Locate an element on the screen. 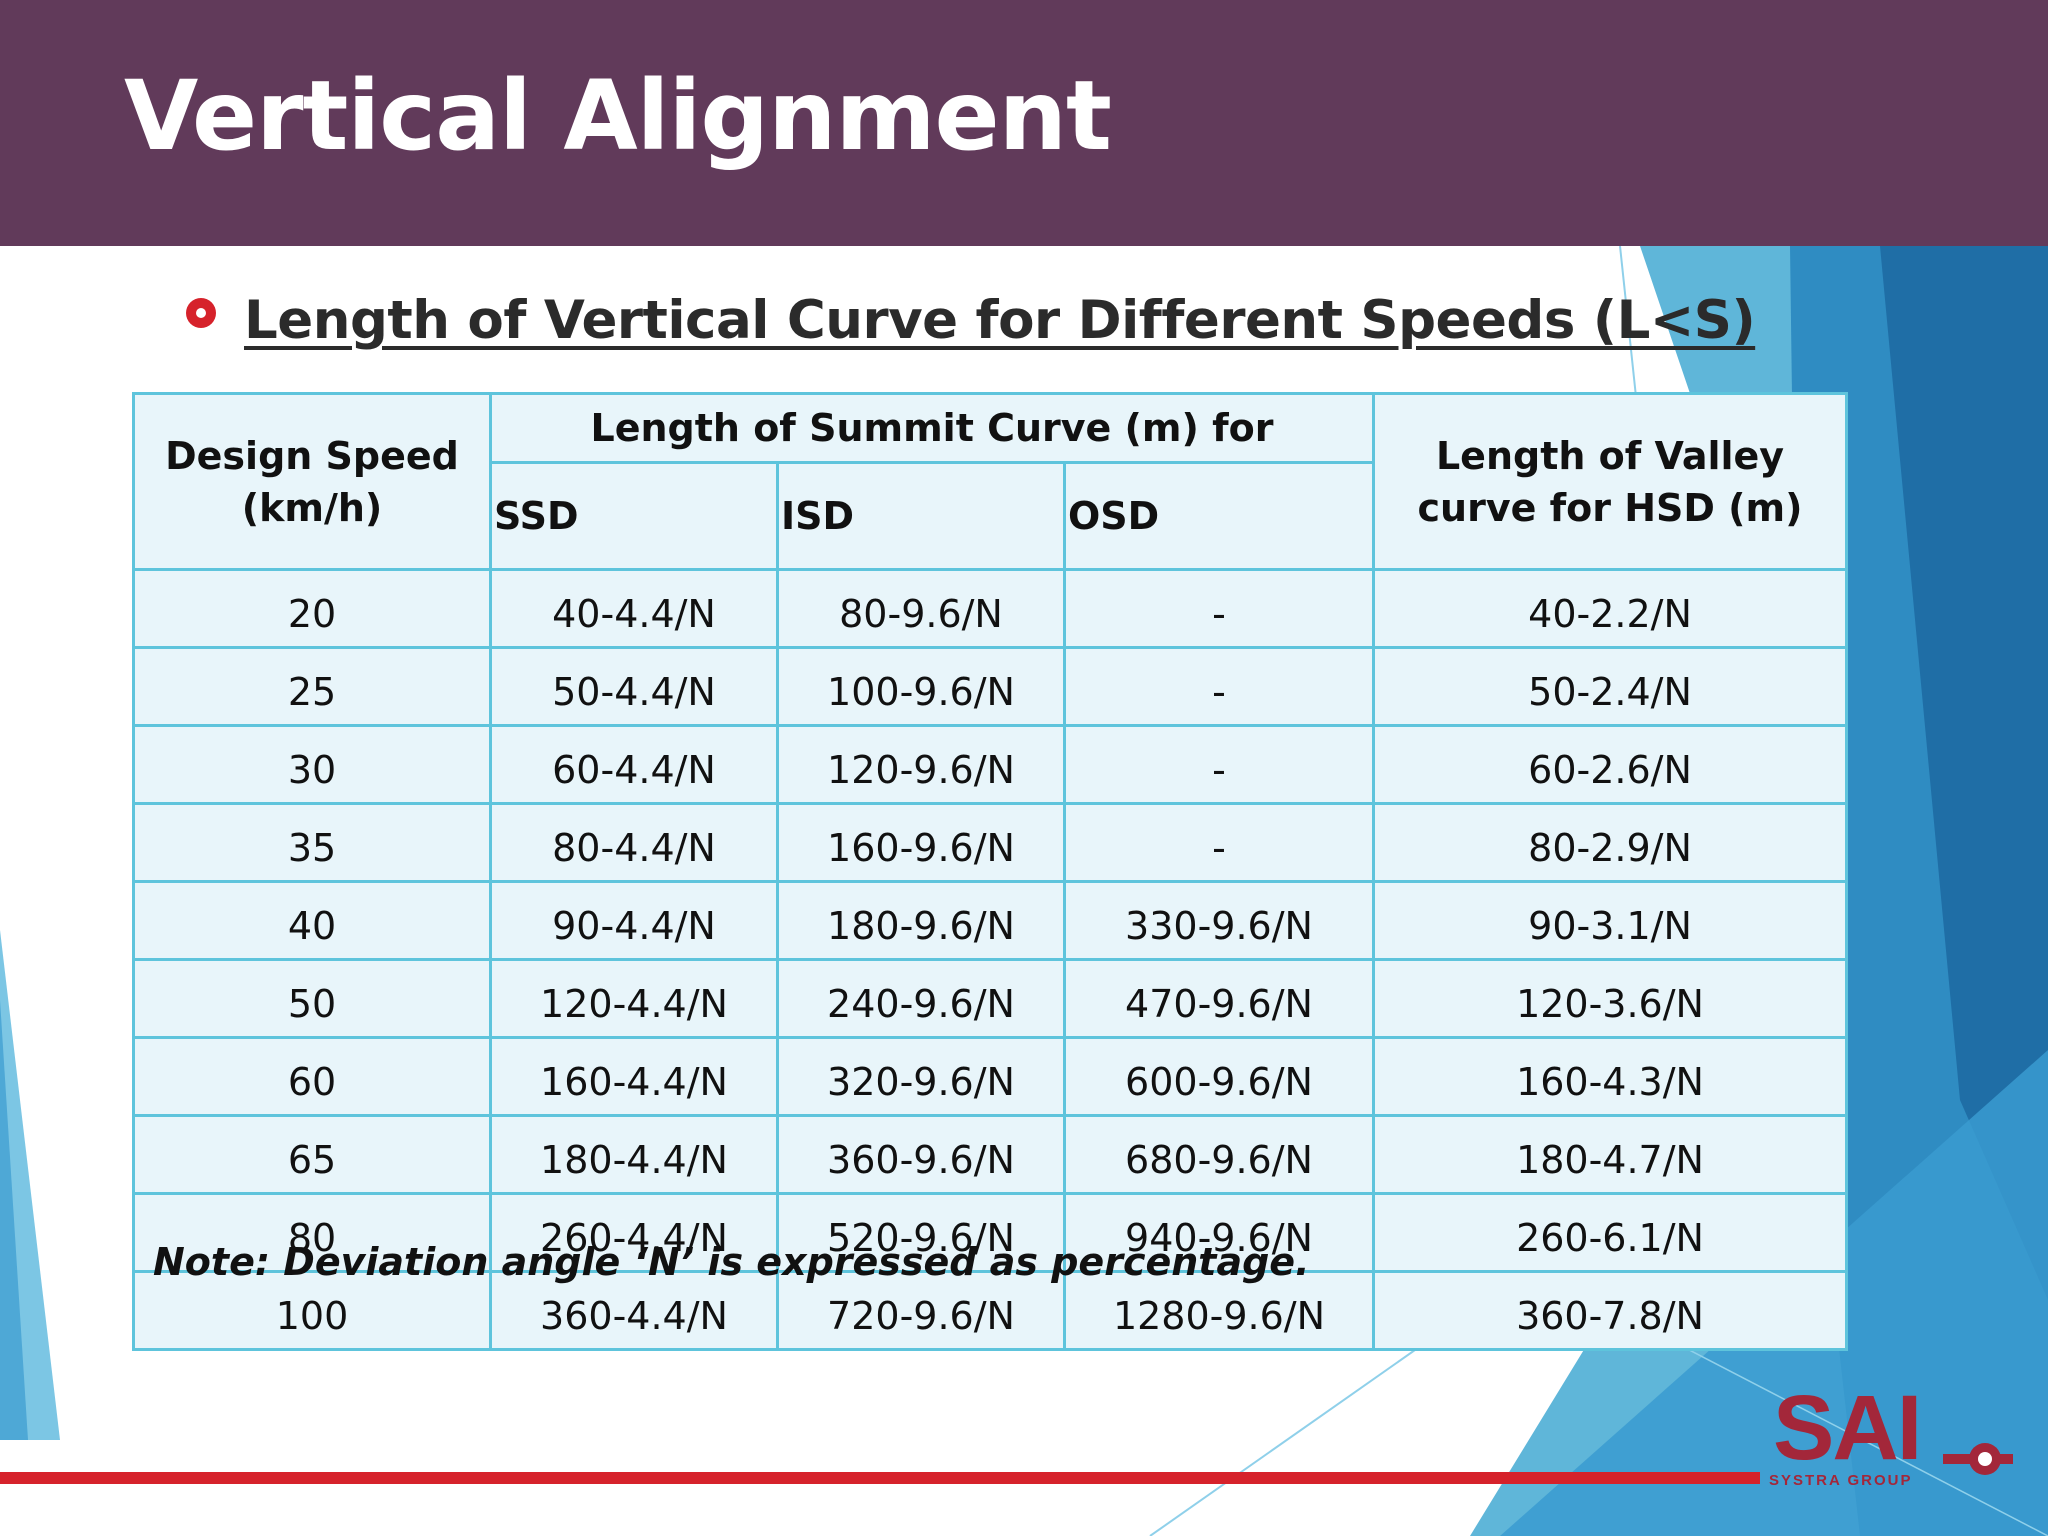 Image resolution: width=2048 pixels, height=1536 pixels. cell-isd: 240-9.6/N is located at coordinates (921, 998).